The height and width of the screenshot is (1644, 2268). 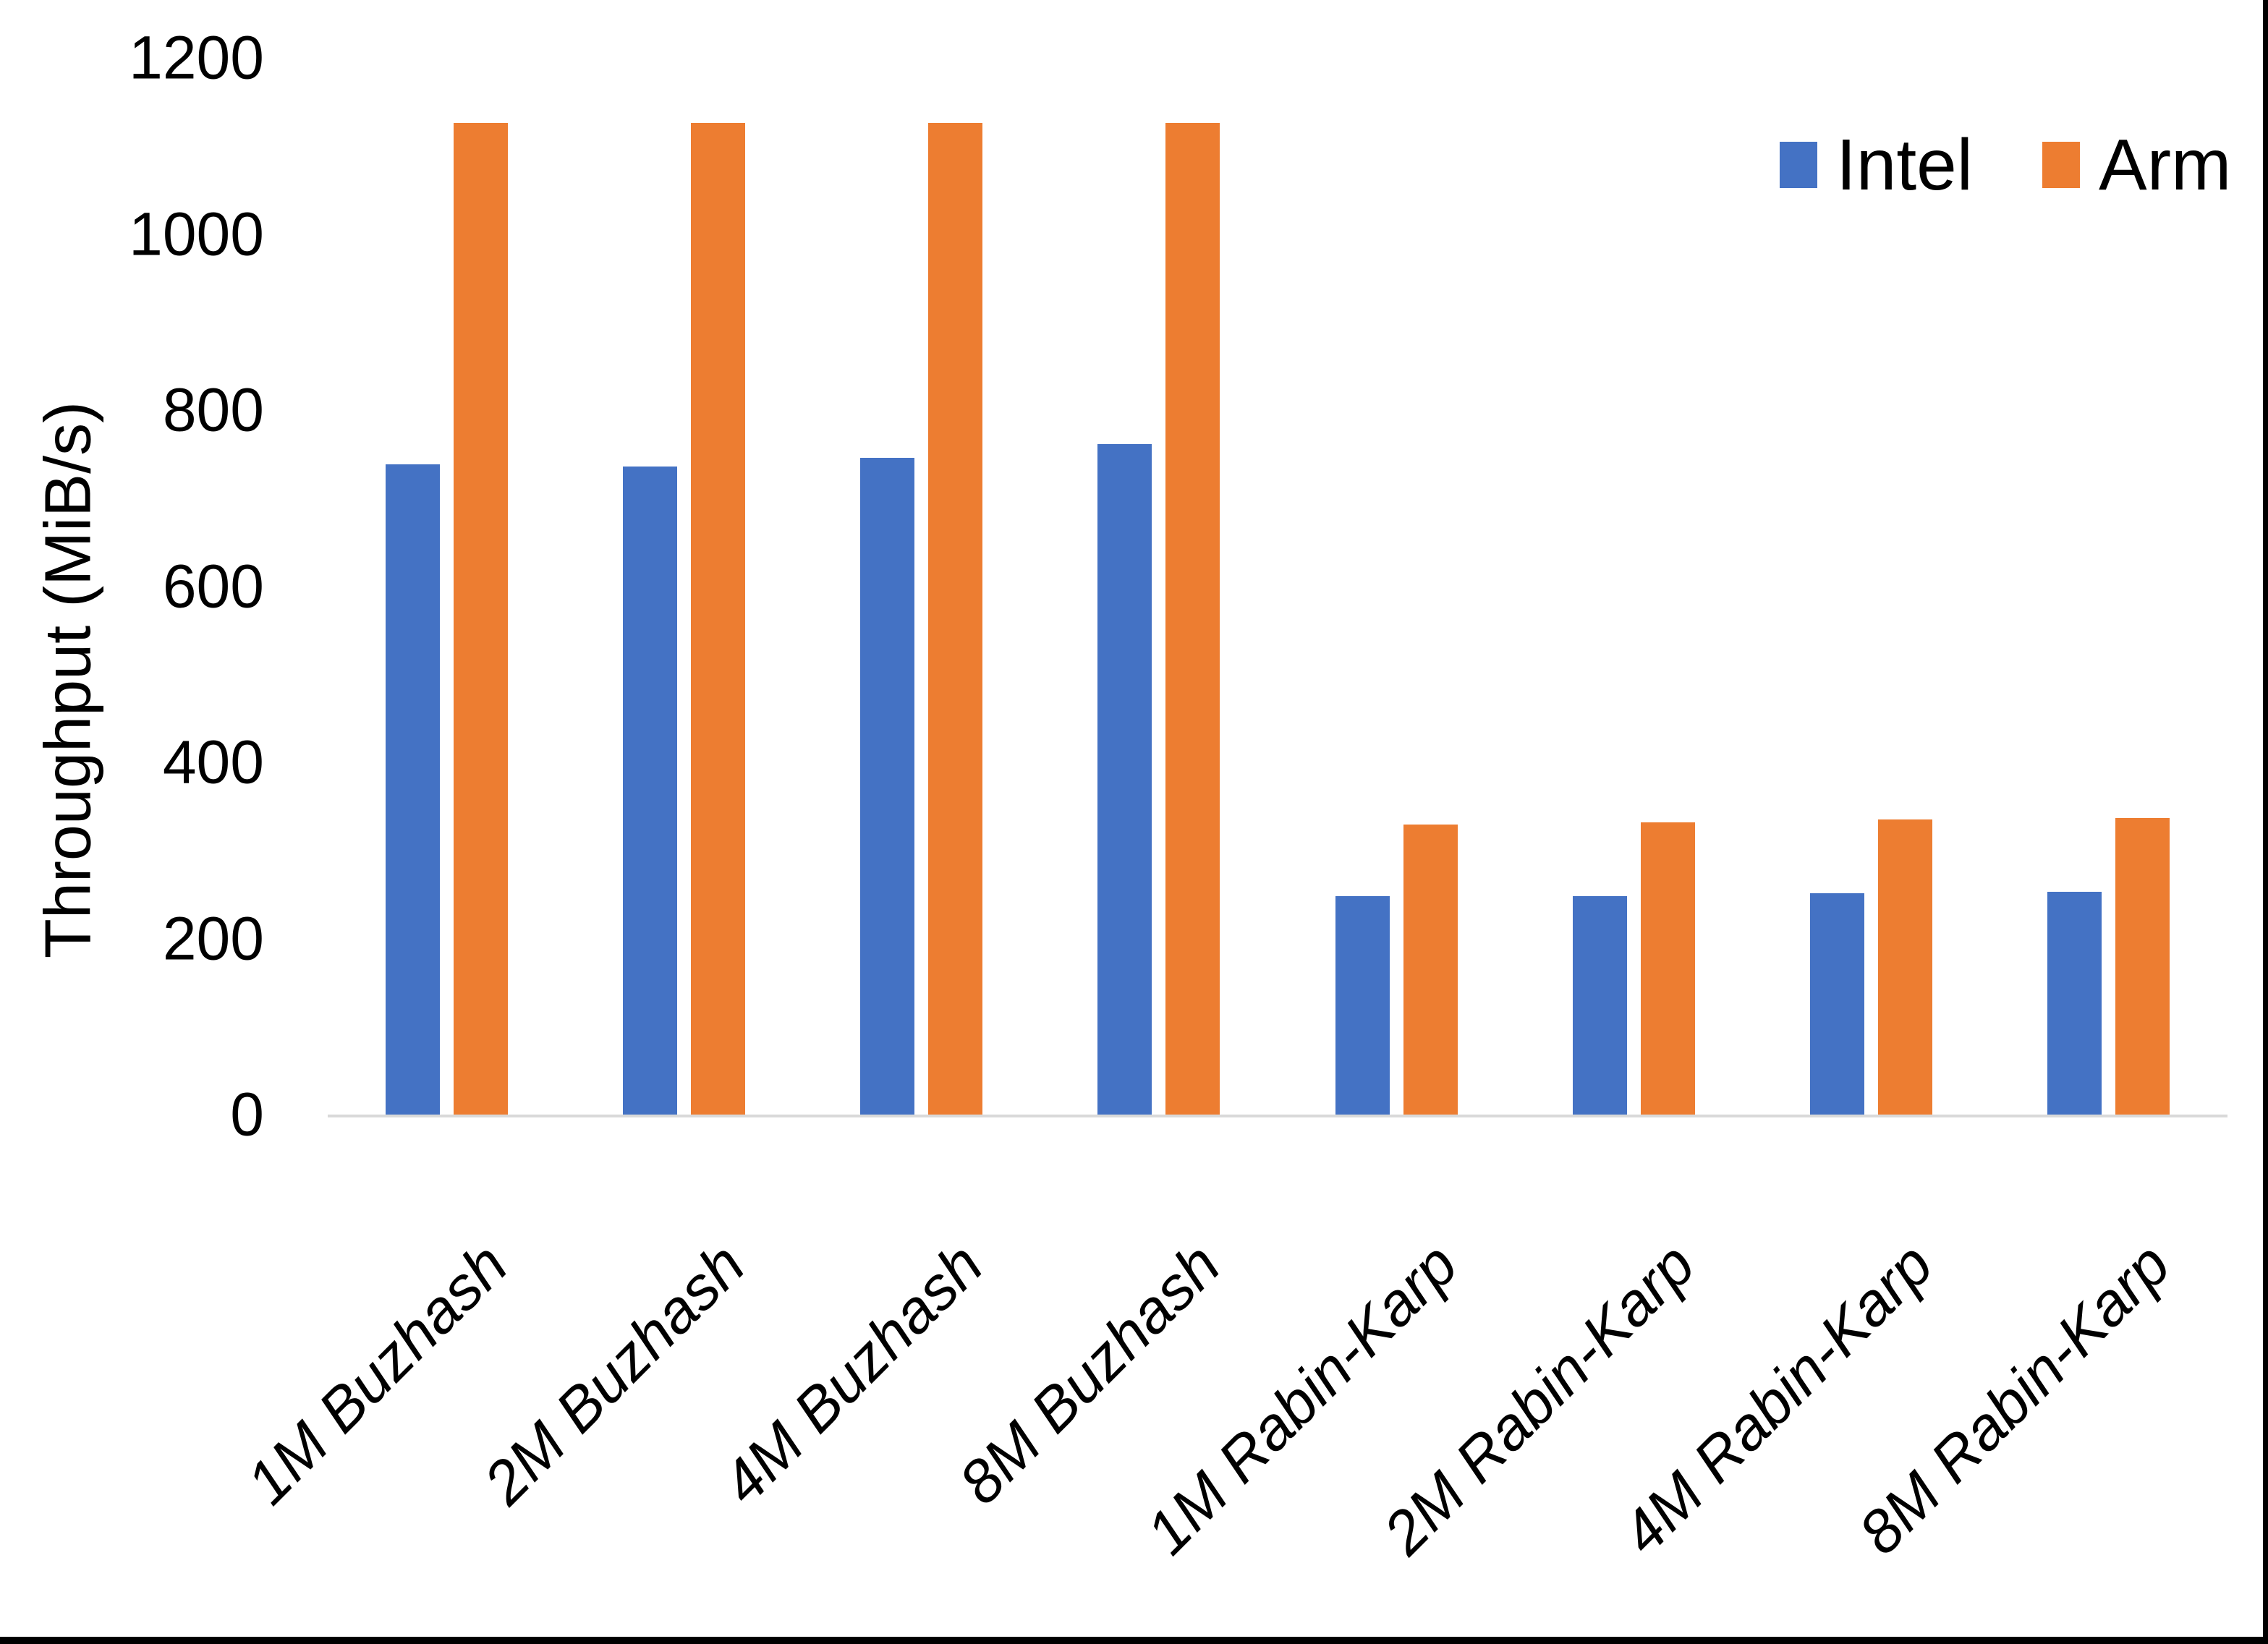 I want to click on bar-arm-4m-rabin-karp, so click(x=1905, y=967).